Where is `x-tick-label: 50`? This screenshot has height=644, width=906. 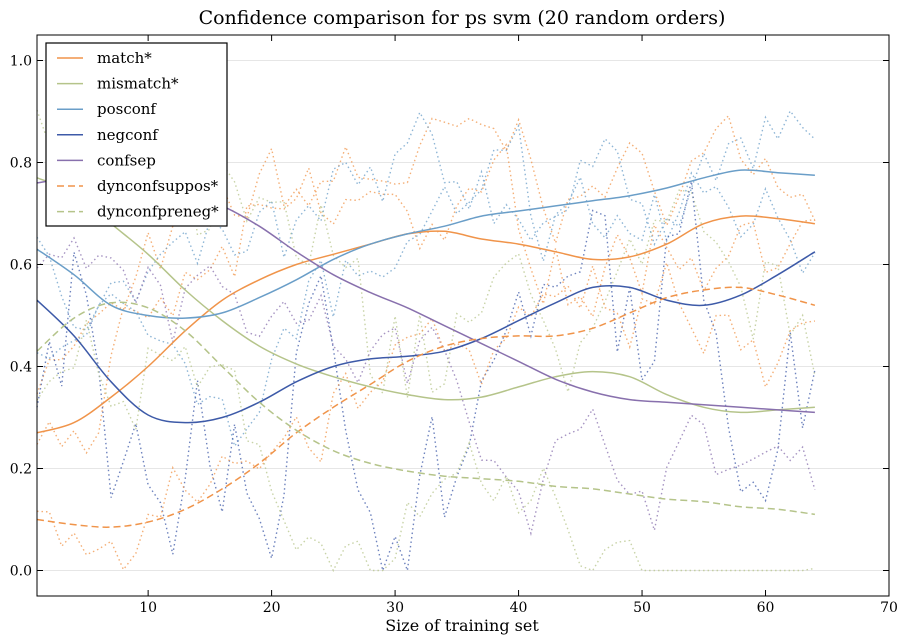
x-tick-label: 50 is located at coordinates (642, 608).